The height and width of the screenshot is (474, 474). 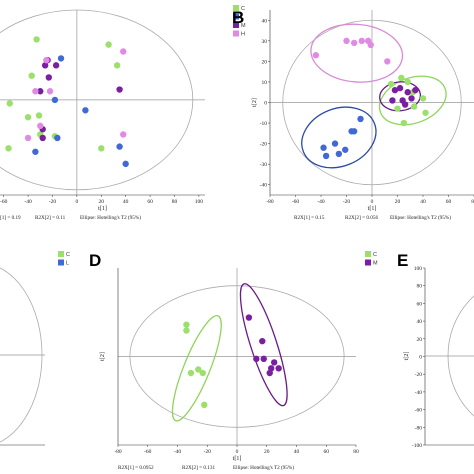 I want to click on y-tick-label: -30, so click(x=264, y=165).